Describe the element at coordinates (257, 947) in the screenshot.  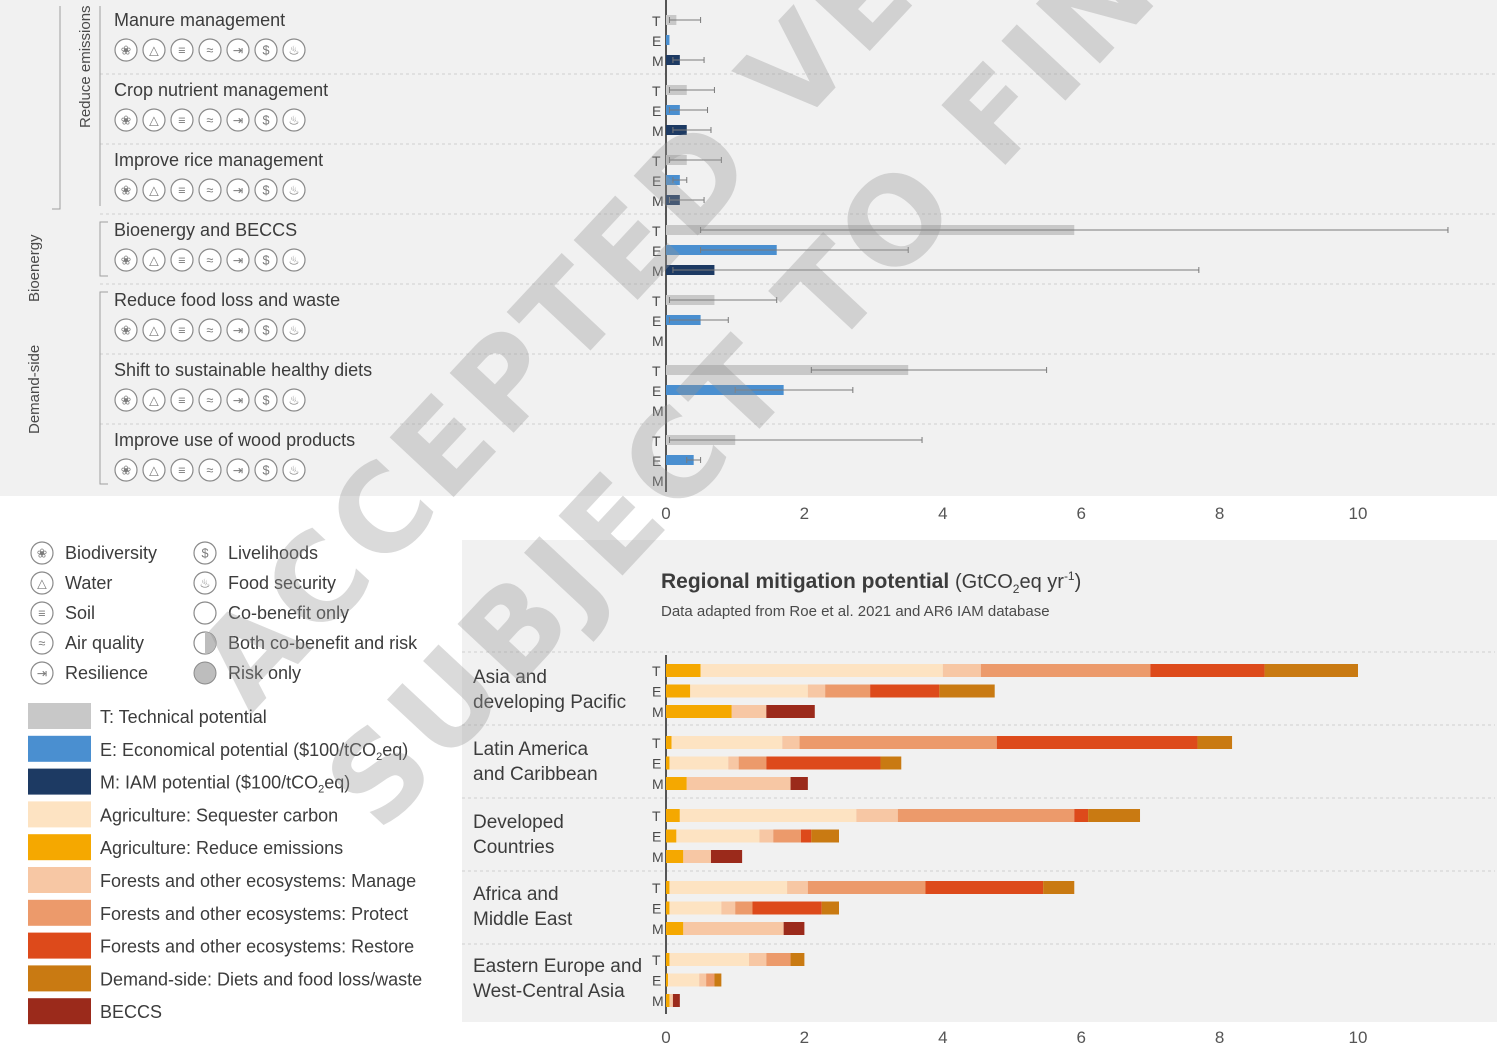
I see `legend-swatch-label: Forests and other ecosystems: Restore` at that location.